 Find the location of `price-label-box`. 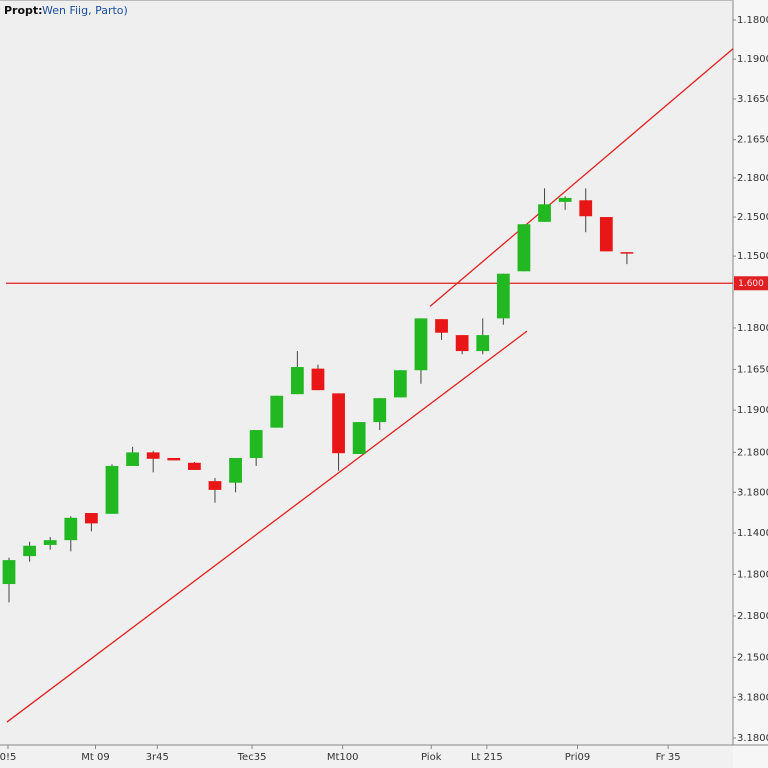

price-label-box is located at coordinates (751, 283).